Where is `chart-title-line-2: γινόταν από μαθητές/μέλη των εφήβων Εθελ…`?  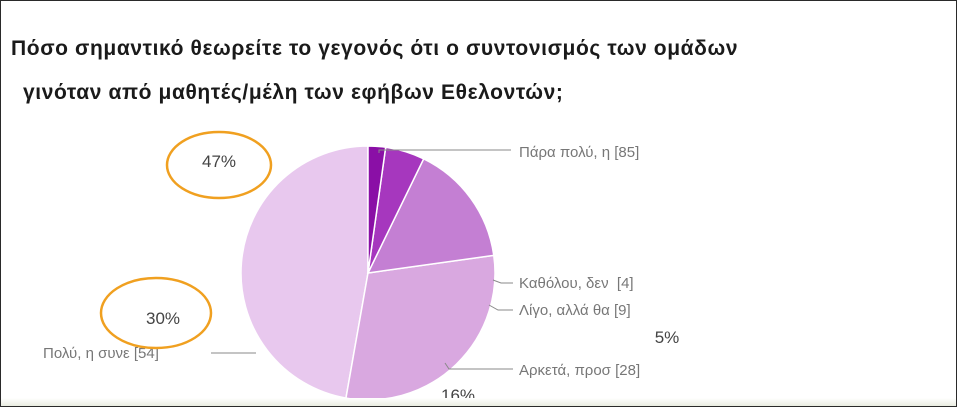
chart-title-line-2: γινόταν από μαθητές/μέλη των εφήβων Εθελ… is located at coordinates (293, 92).